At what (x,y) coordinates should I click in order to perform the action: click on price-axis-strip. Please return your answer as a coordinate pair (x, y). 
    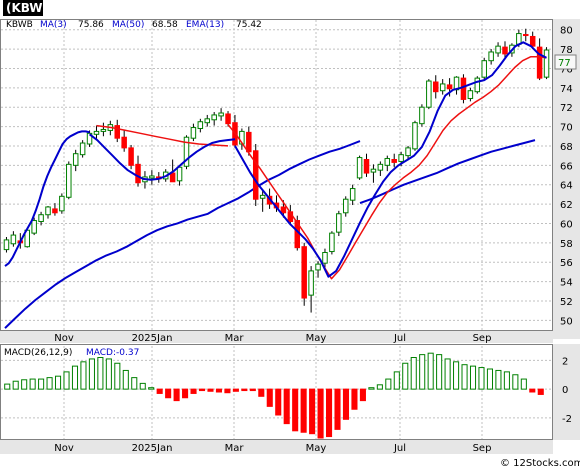
    Looking at the image, I should click on (566, 179).